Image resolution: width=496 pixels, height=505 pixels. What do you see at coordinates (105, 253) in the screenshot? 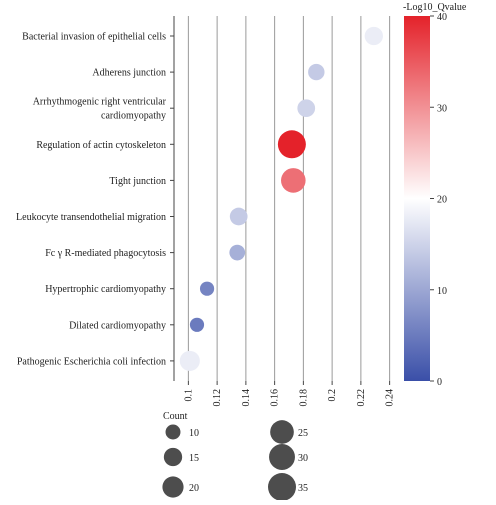
I see `y-category-label: Fc γ R-mediated phagocytosis` at bounding box center [105, 253].